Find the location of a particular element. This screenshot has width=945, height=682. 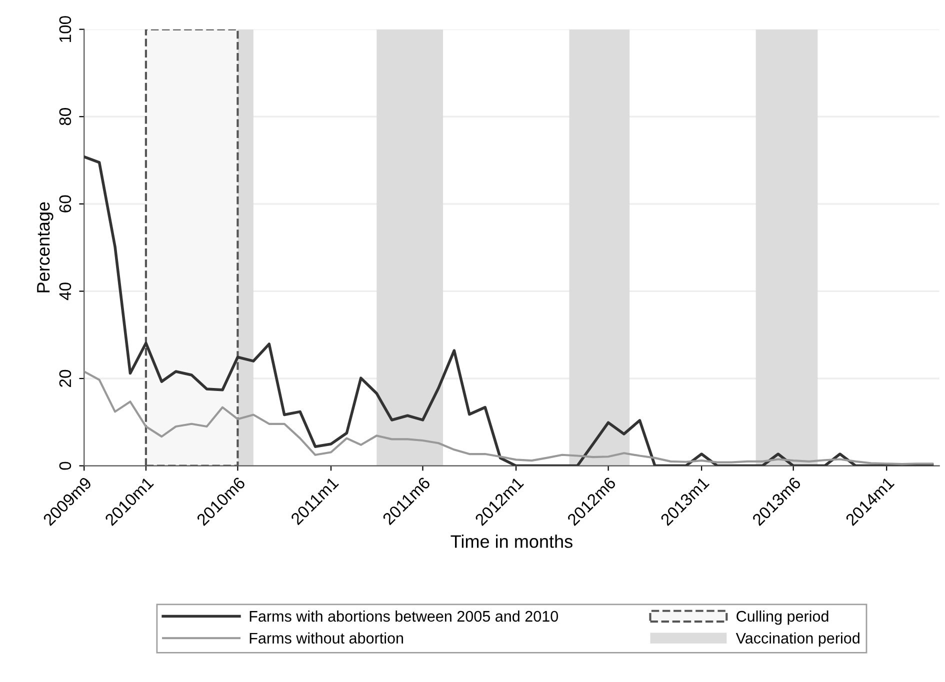

y-tick-label: 60 is located at coordinates (65, 203).